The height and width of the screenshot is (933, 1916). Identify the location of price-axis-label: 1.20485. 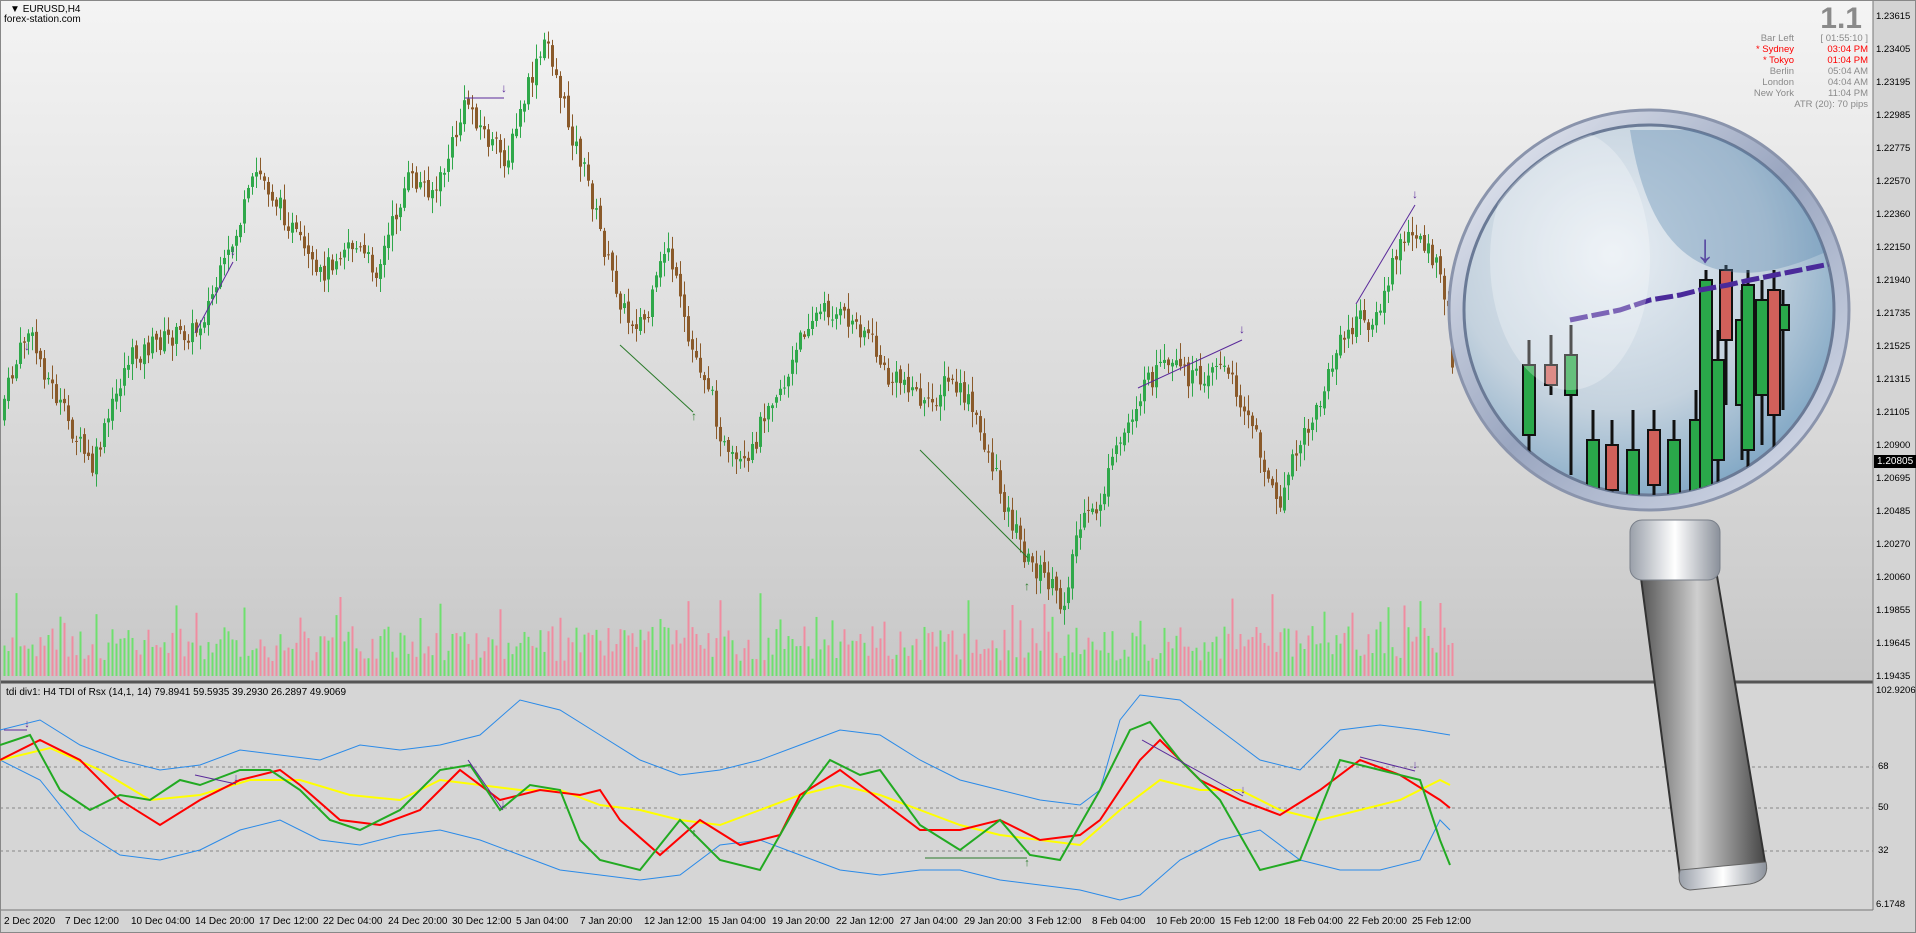
(1893, 511).